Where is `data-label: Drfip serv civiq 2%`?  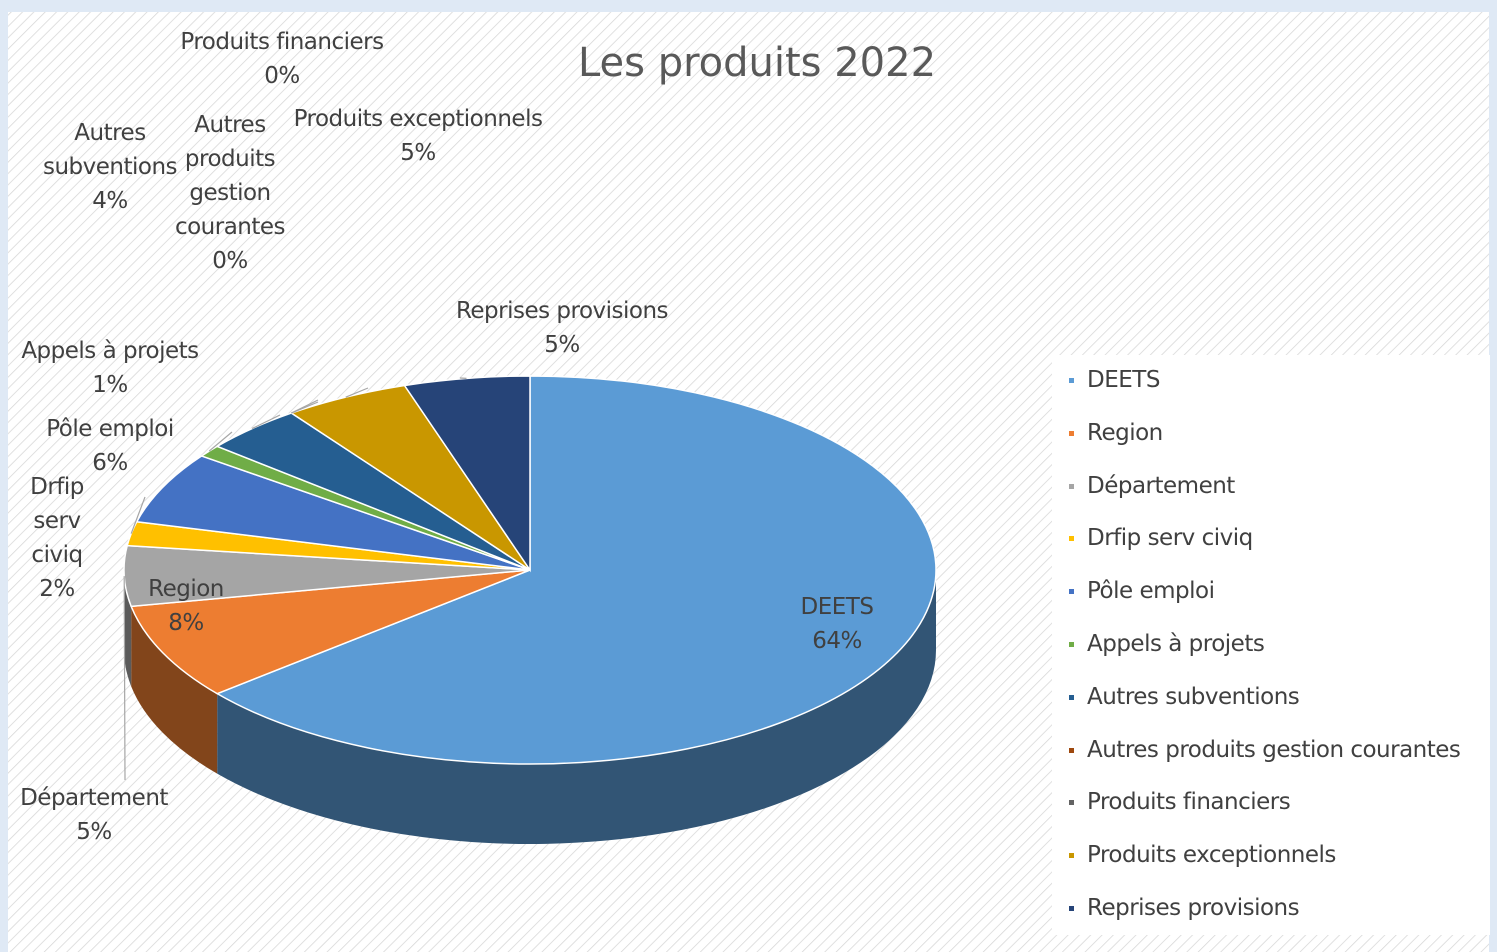
data-label: Drfip serv civiq 2% is located at coordinates (57, 538).